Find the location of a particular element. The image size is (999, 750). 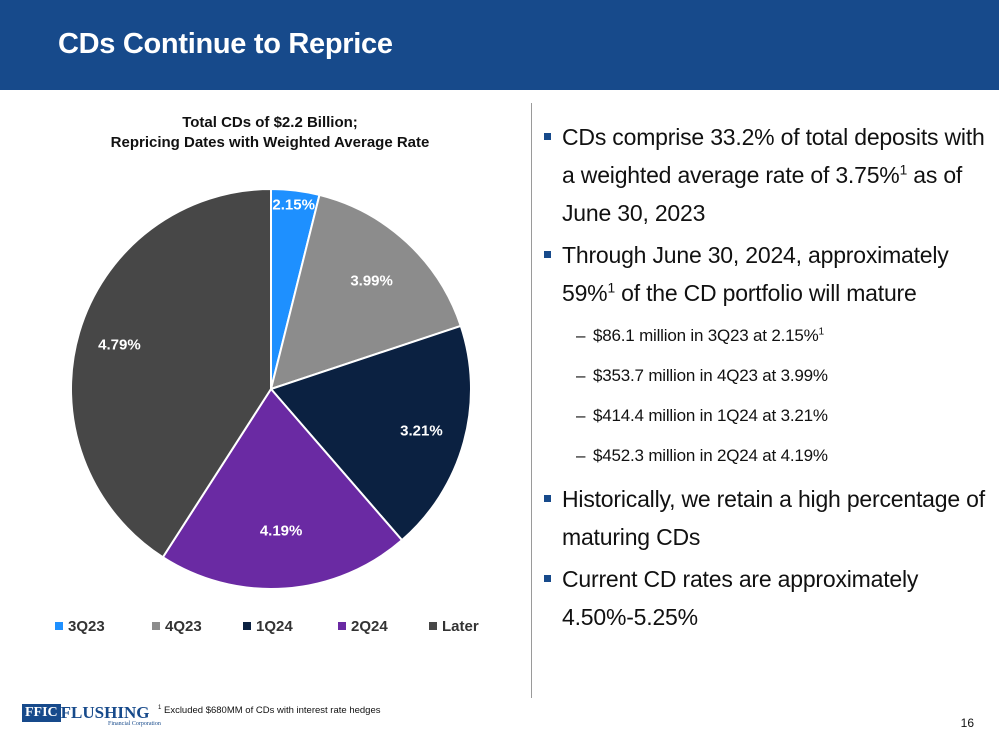

sub-bullet-text: $452.3 million in 2Q24 at 4.19% is located at coordinates (710, 455).